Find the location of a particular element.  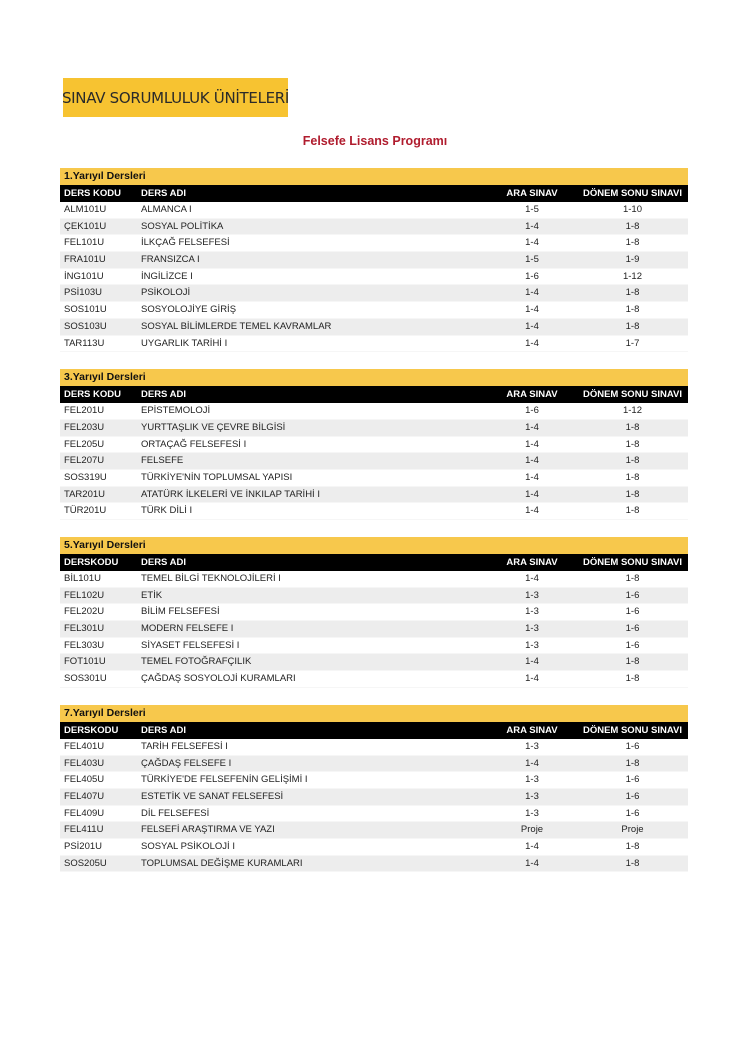

final-units: 1-9 is located at coordinates (632, 260).